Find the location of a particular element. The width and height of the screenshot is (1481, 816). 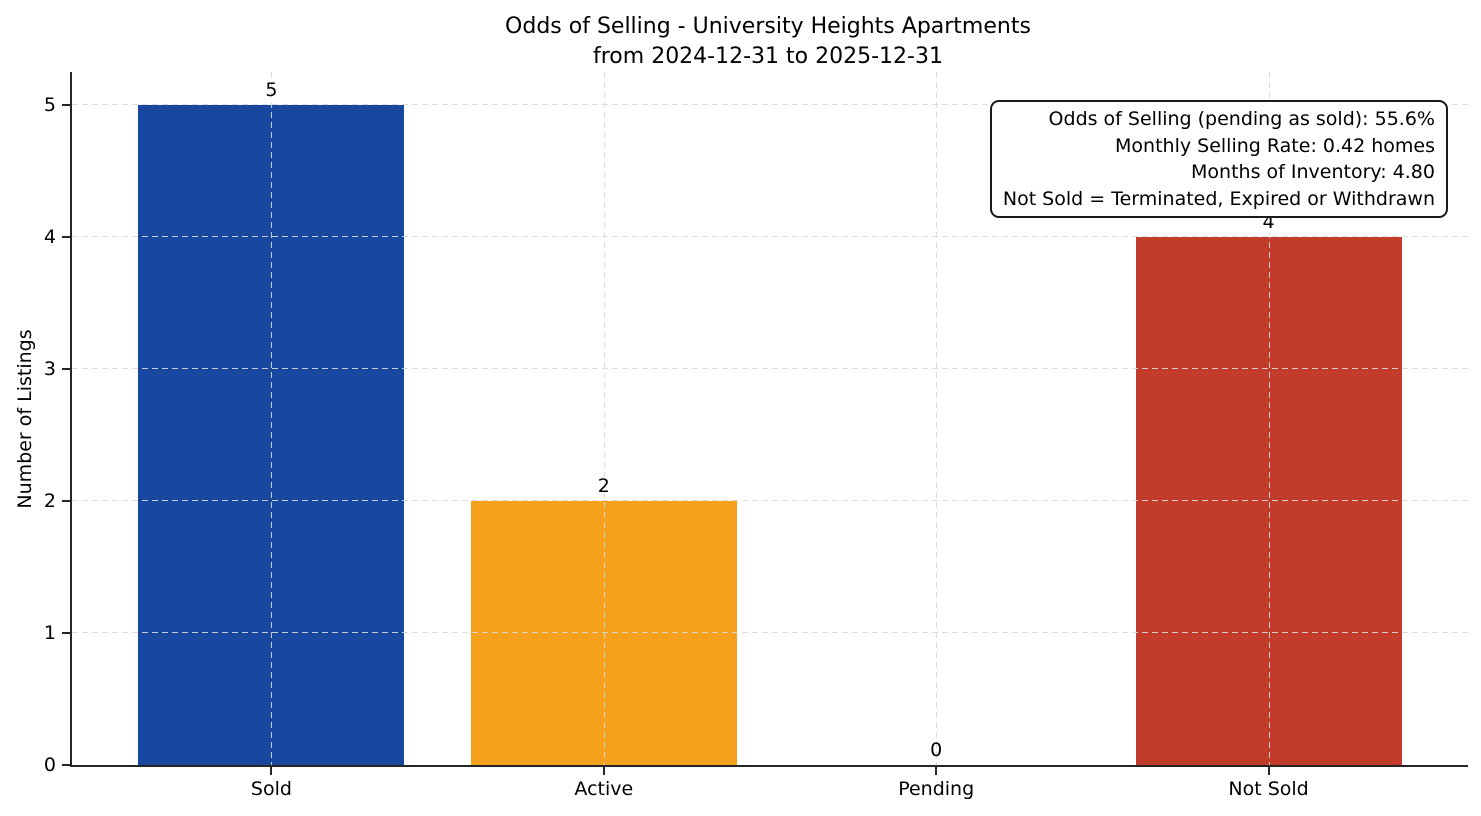

annotation-line-inventory: Months of Inventory: 4.80 is located at coordinates (1313, 172).